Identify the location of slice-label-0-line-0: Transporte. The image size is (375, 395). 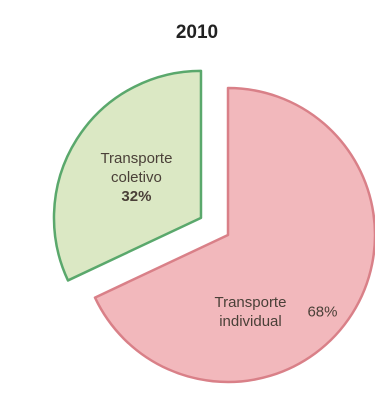
(250, 302).